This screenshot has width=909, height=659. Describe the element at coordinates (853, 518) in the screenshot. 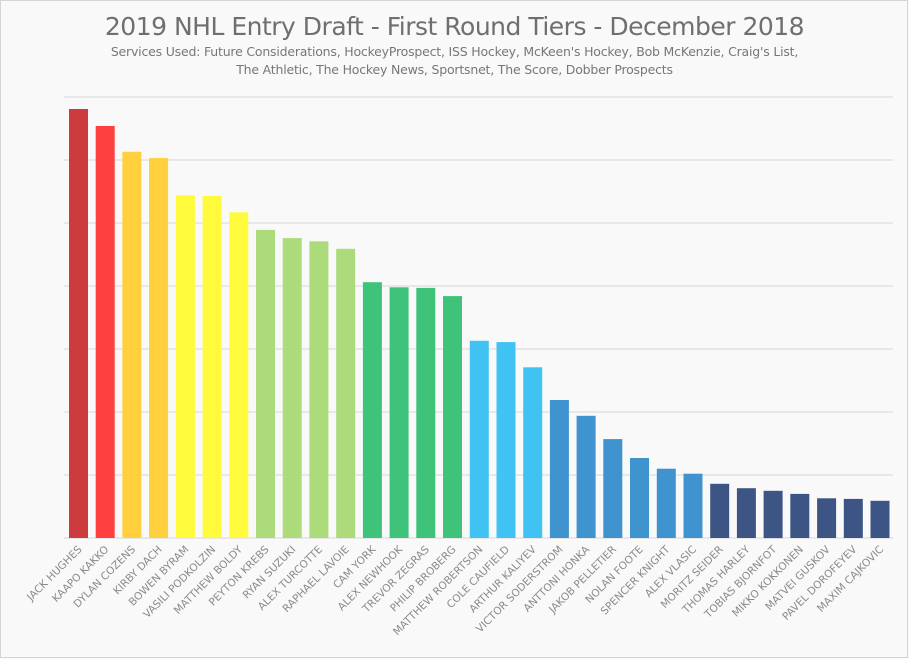

I see `bar-pavel-dorofeyev` at that location.